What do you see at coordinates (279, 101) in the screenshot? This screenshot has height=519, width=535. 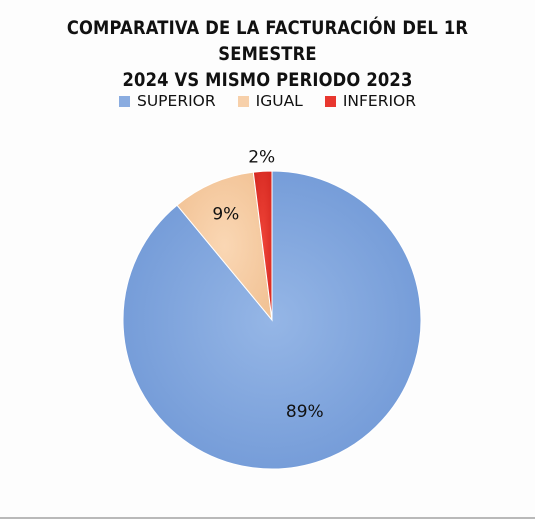 I see `legend-label-igual: IGUAL` at bounding box center [279, 101].